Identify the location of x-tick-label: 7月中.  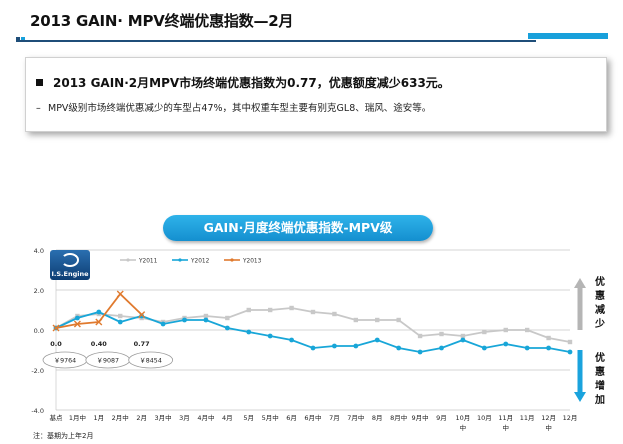
(355, 417).